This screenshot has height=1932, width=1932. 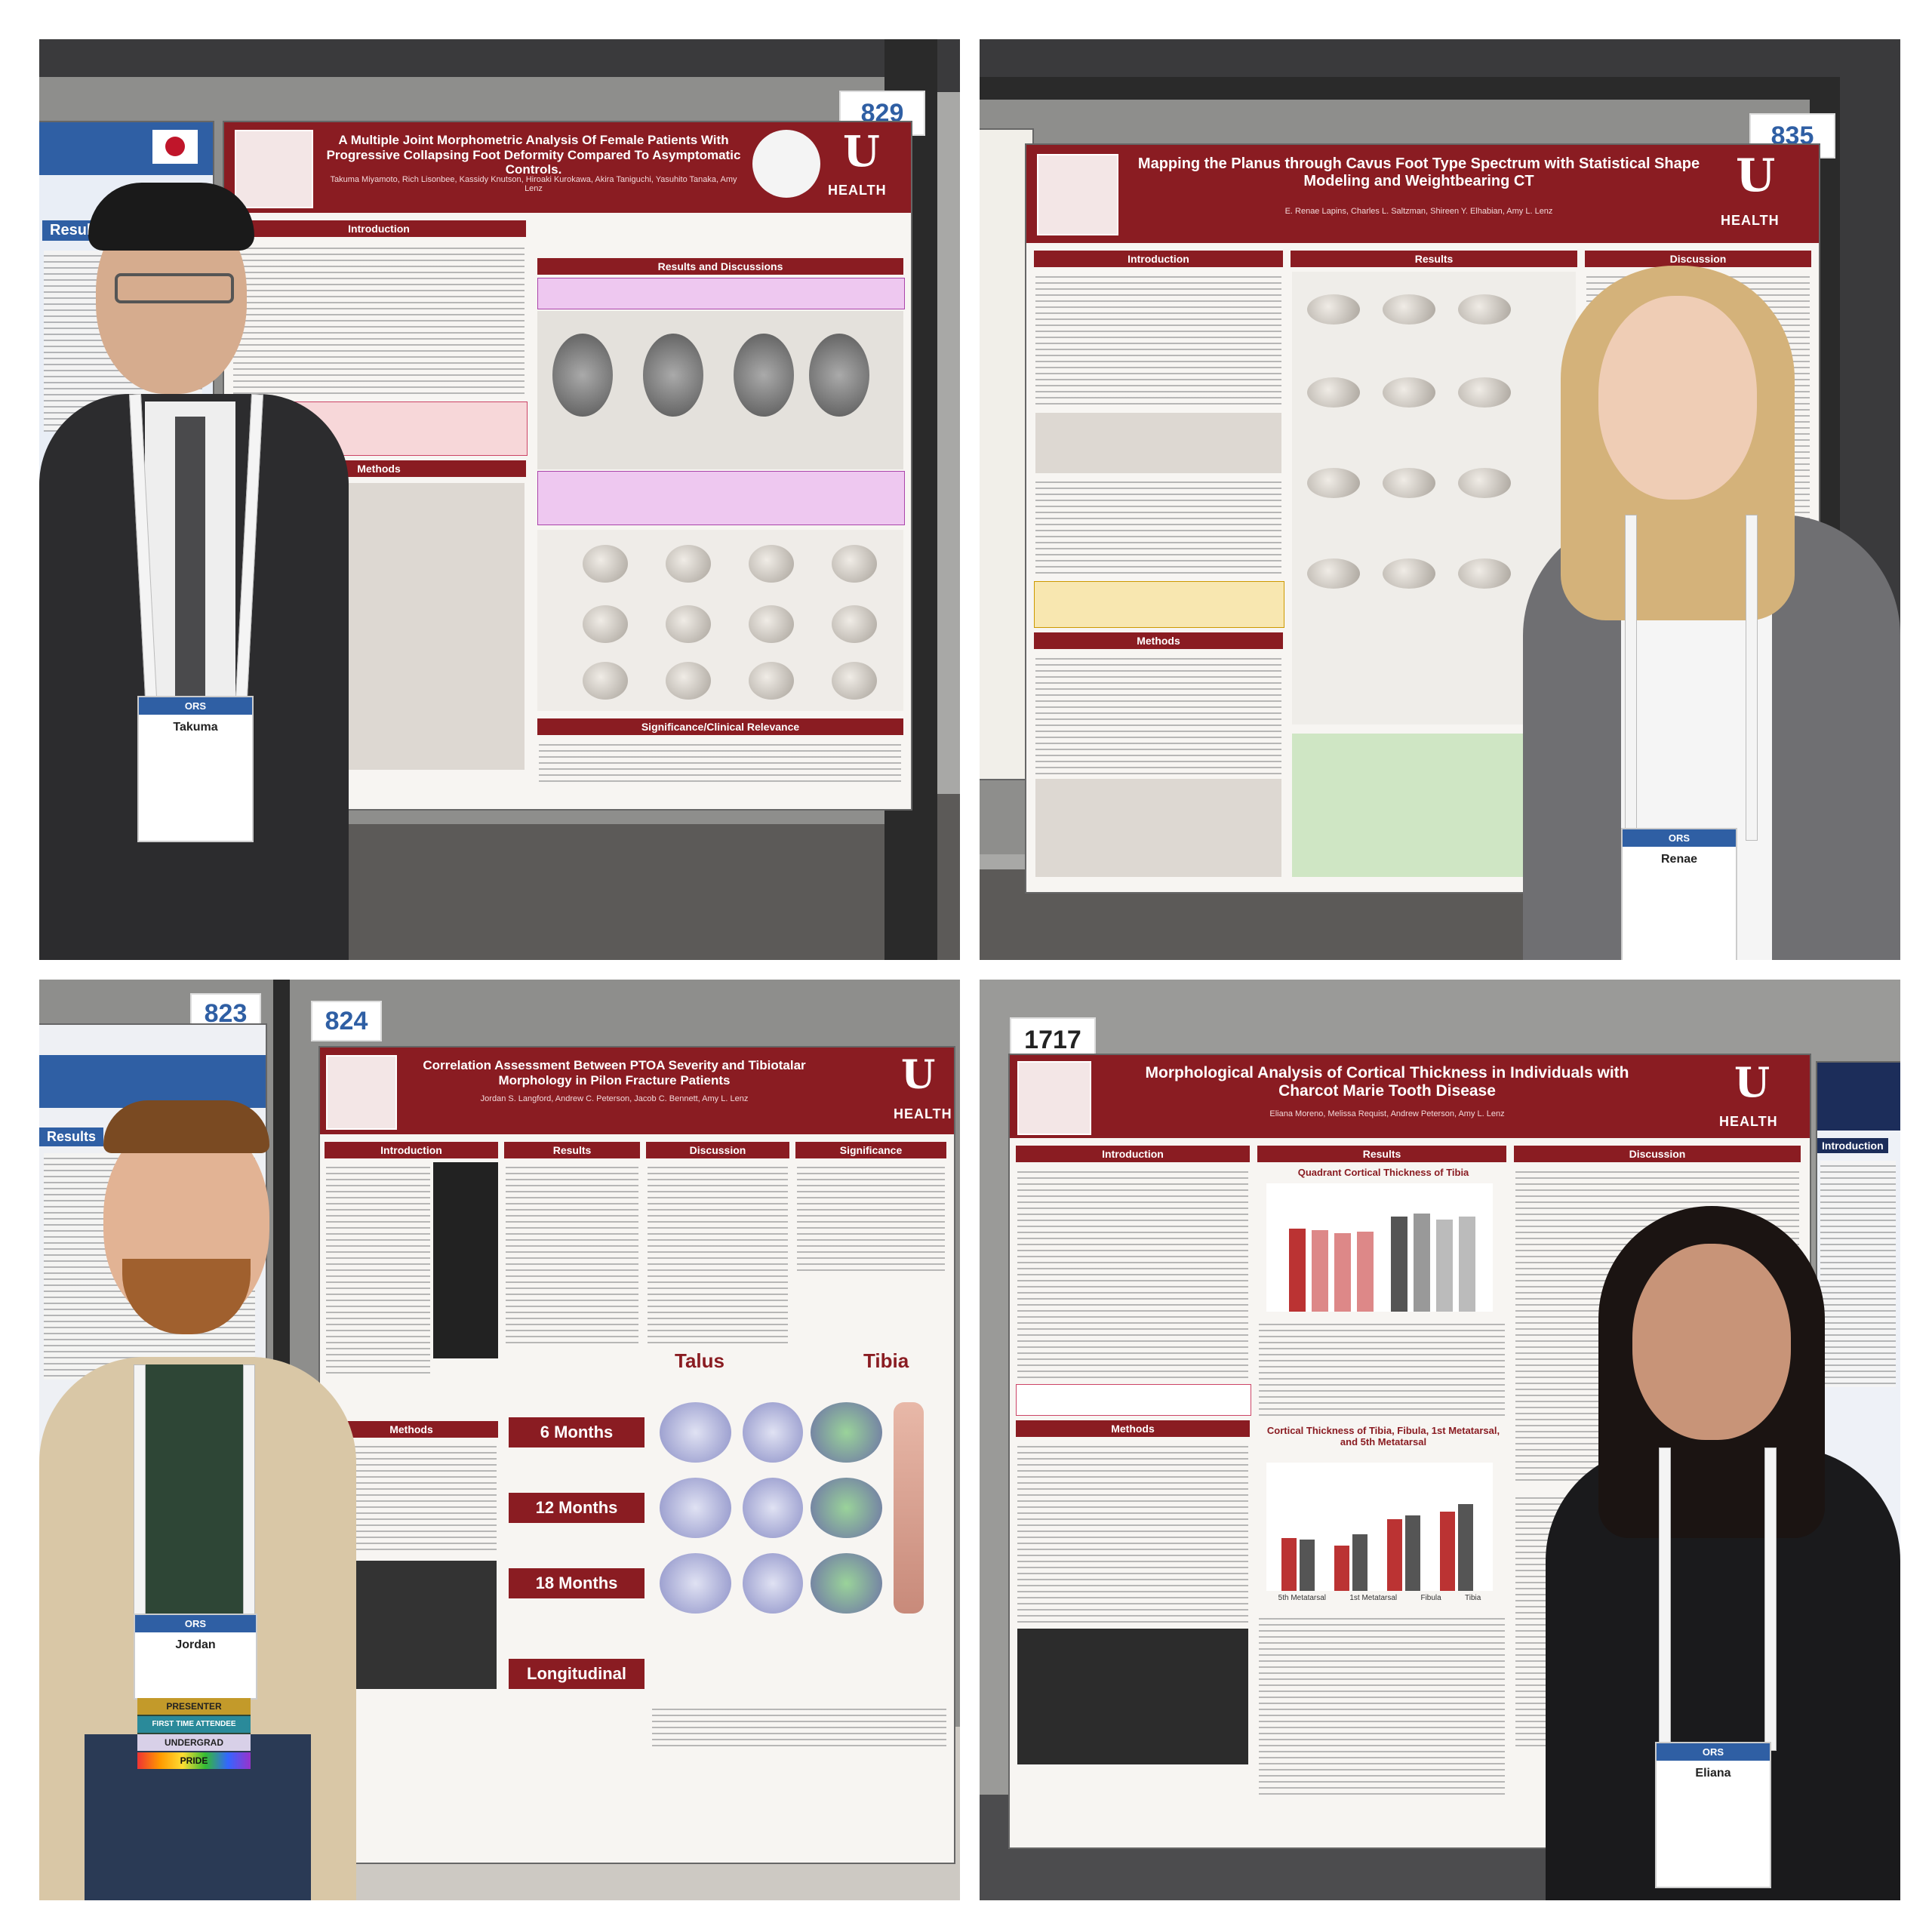 What do you see at coordinates (720, 266) in the screenshot?
I see `section-results: Results and Discussions` at bounding box center [720, 266].